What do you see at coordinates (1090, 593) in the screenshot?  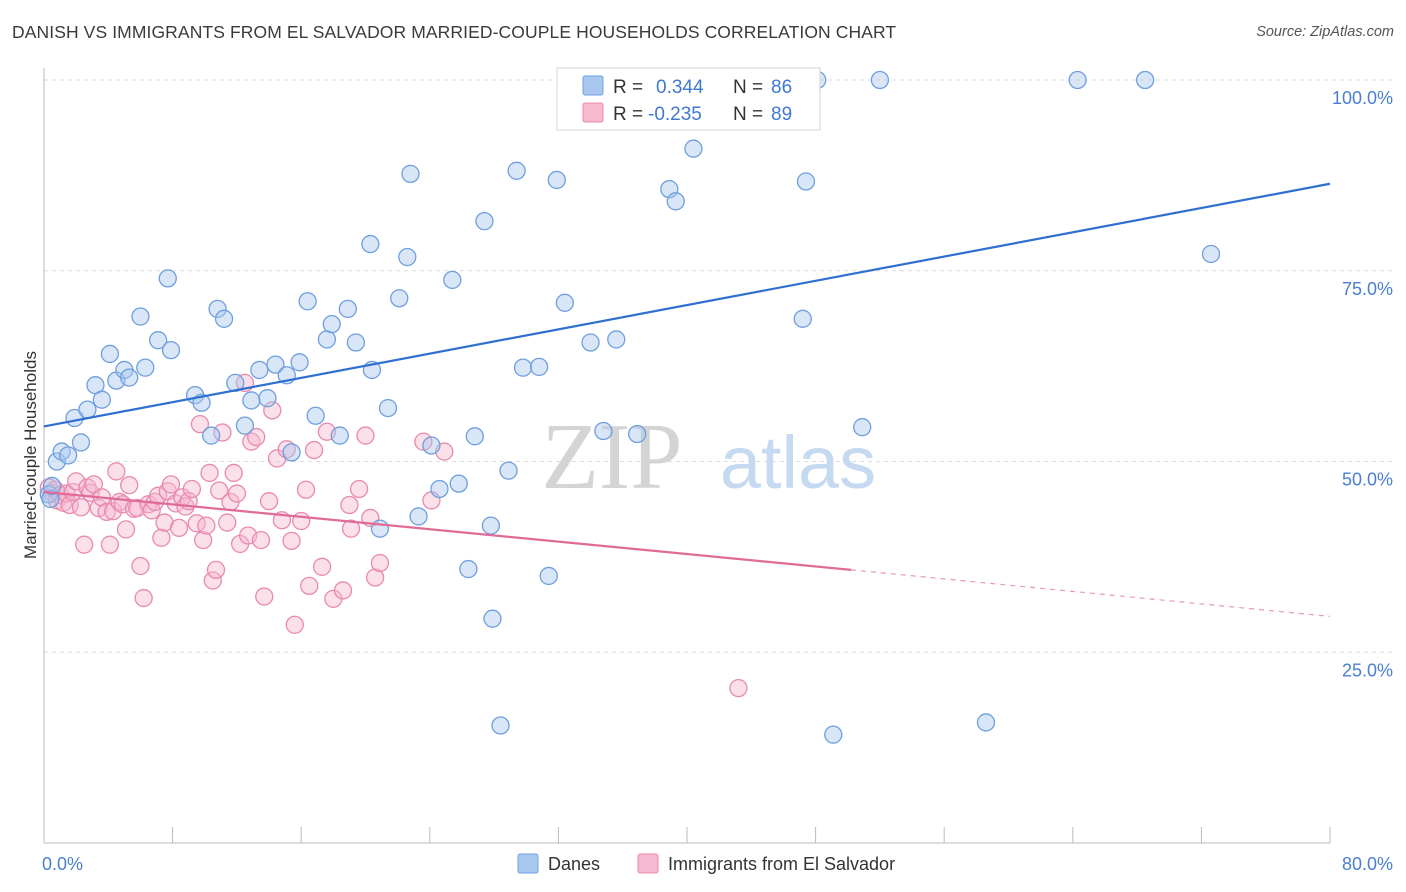 I see `salvador-trend-extension` at bounding box center [1090, 593].